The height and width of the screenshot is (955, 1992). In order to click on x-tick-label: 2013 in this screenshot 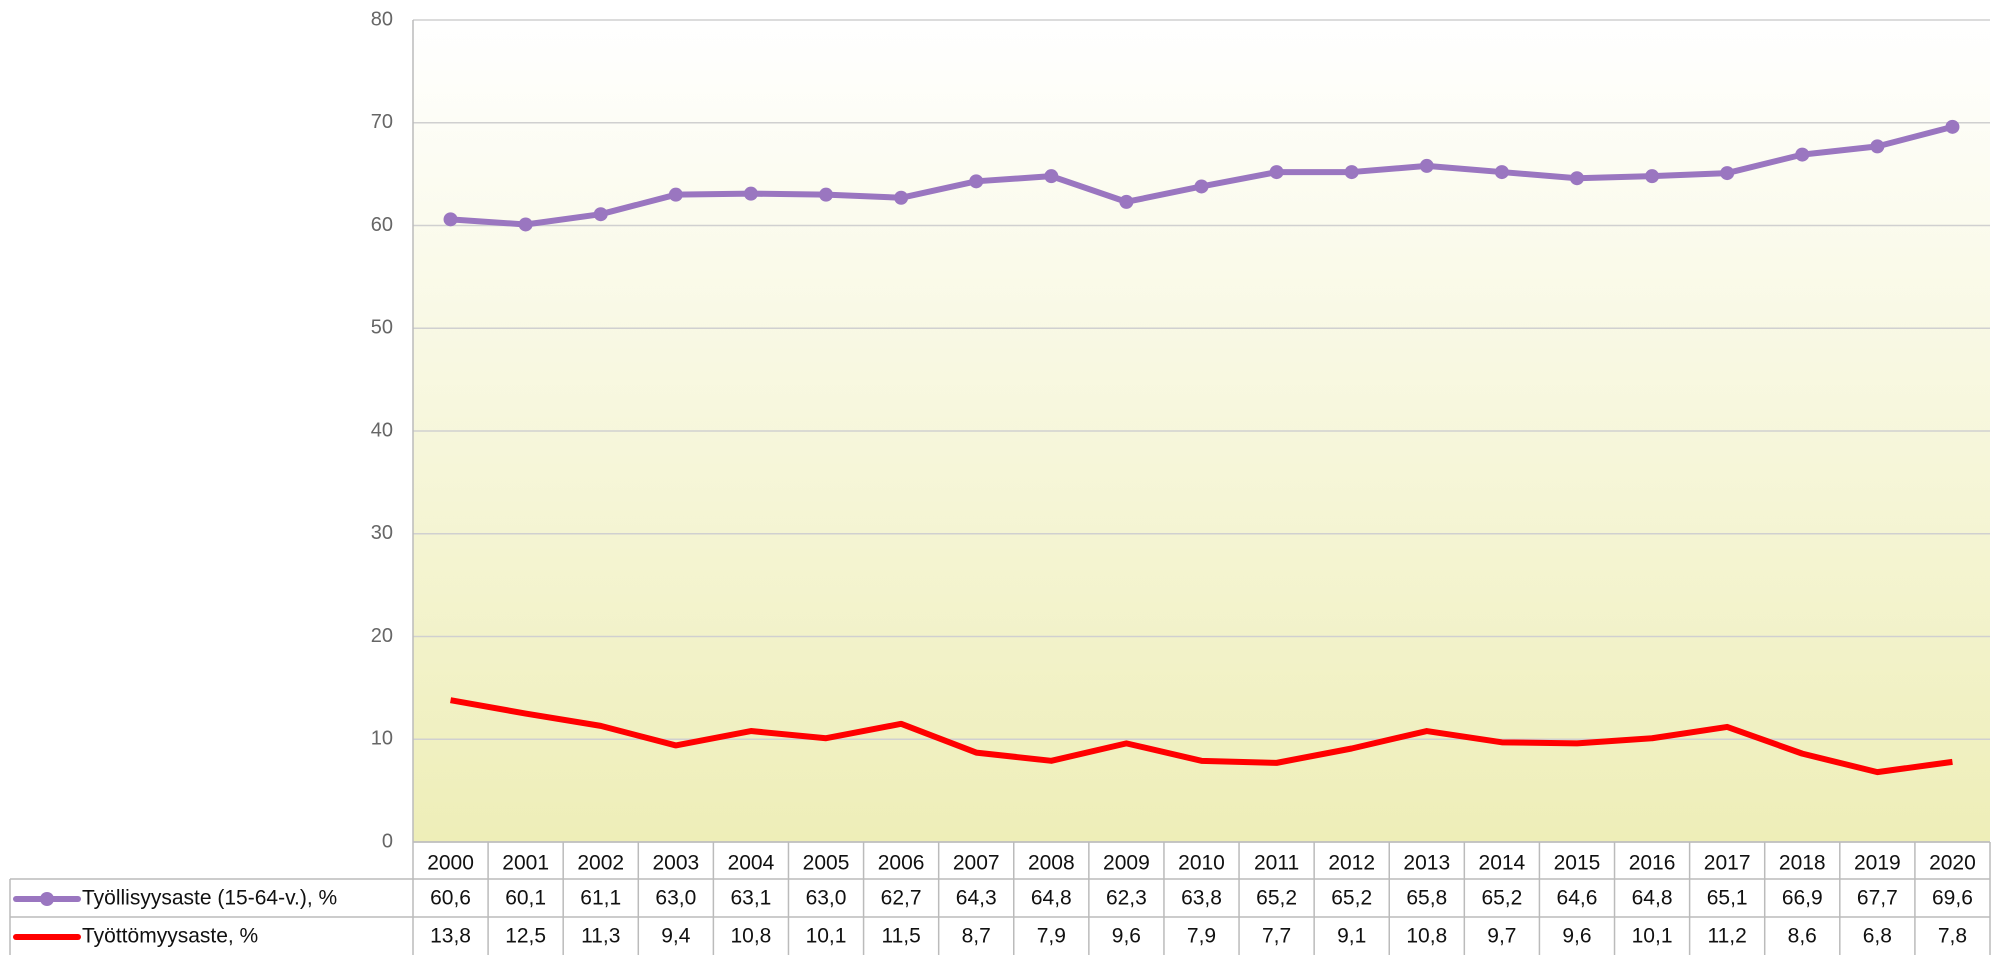, I will do `click(1426, 863)`.